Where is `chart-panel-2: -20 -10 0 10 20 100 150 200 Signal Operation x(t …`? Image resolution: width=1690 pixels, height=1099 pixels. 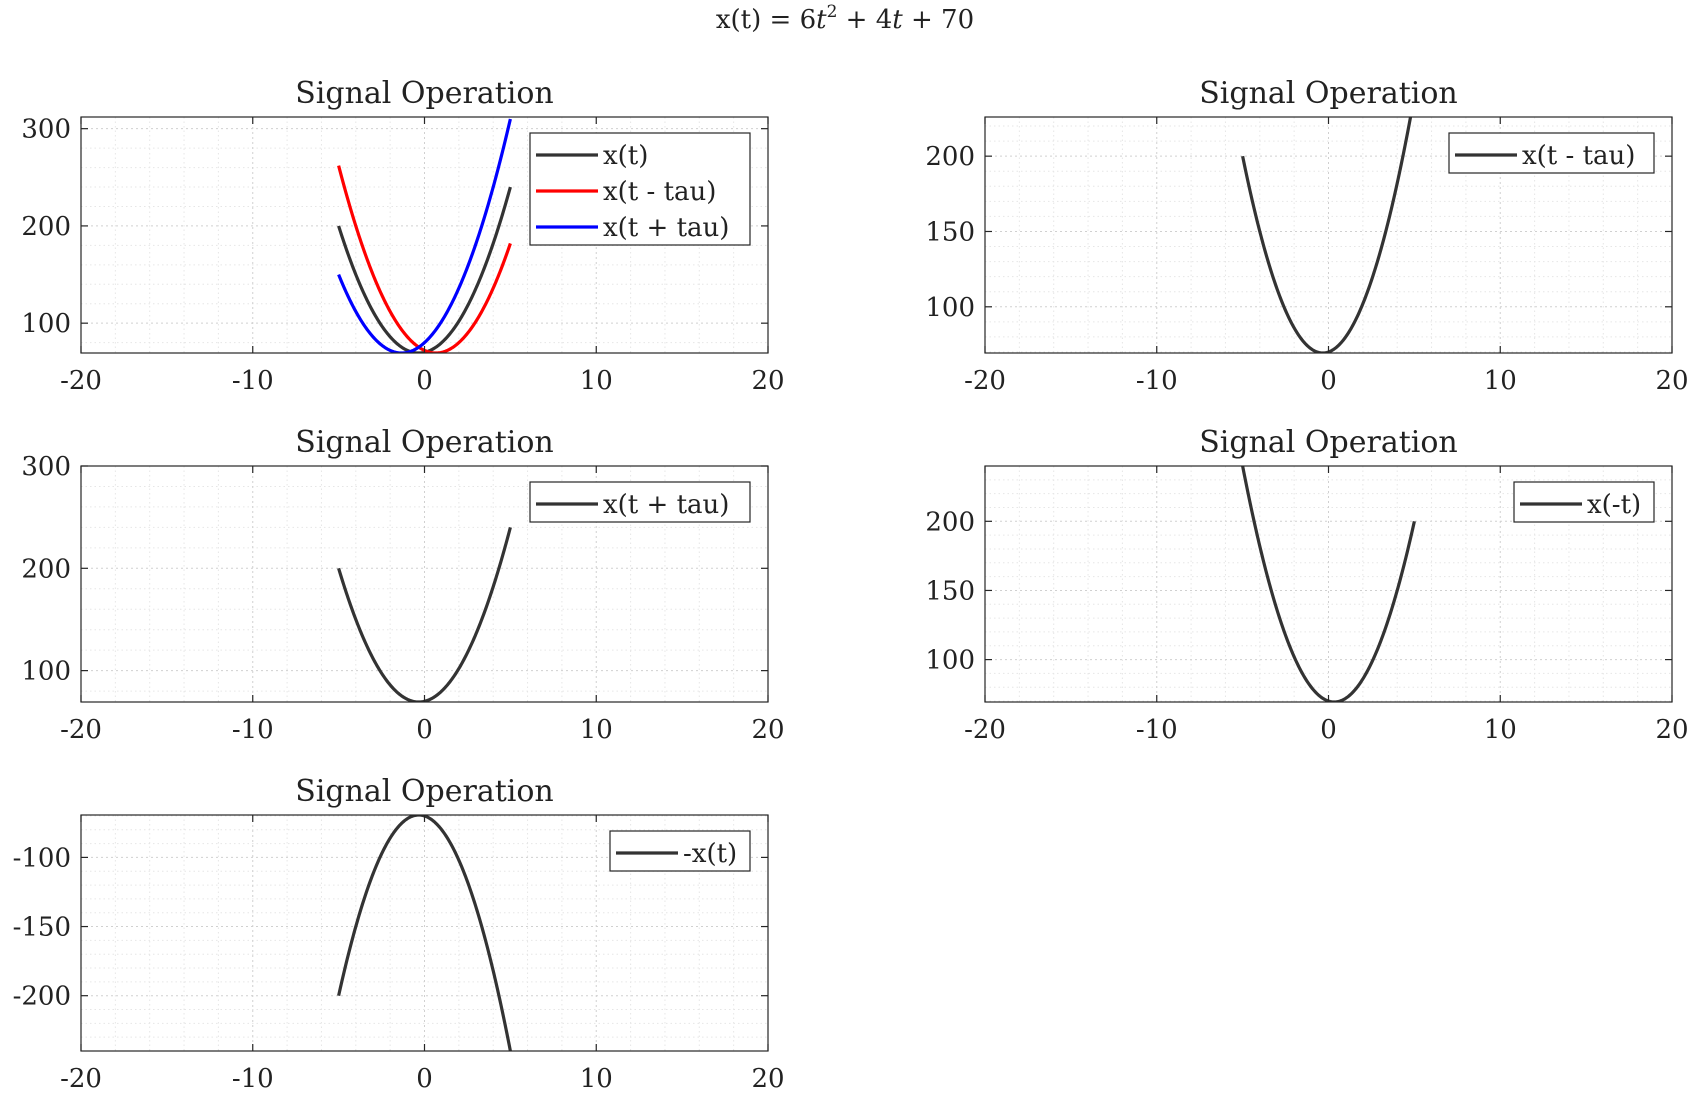 chart-panel-2: -20 -10 0 10 20 100 150 200 Signal Operation x(t … is located at coordinates (1306, 236).